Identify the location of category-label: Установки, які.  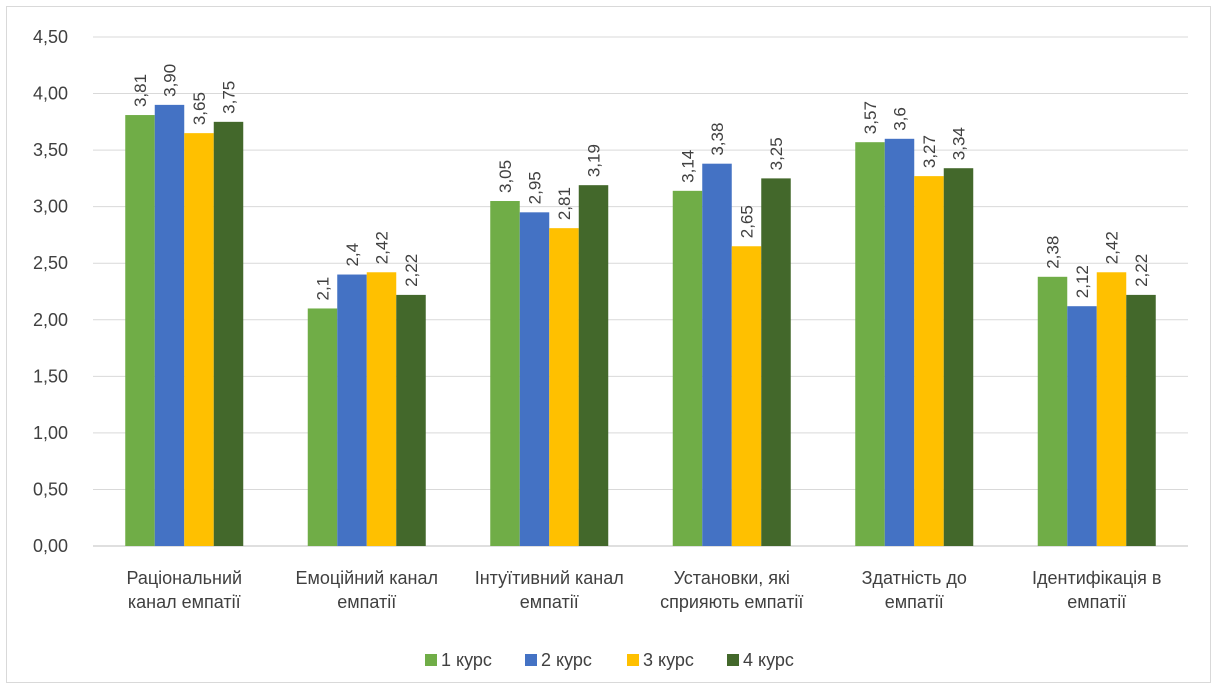
(732, 578).